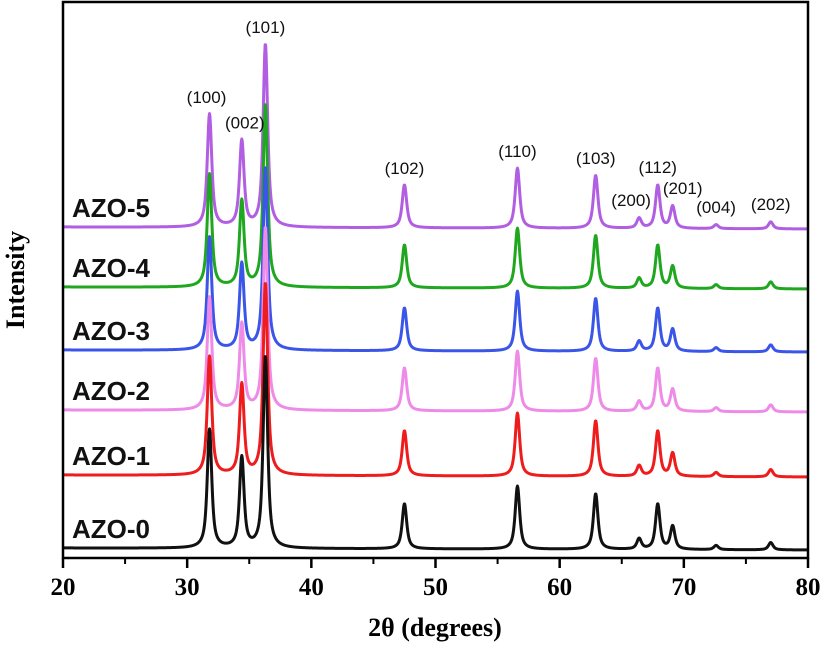 The width and height of the screenshot is (827, 648). Describe the element at coordinates (517, 151) in the screenshot. I see `peak-label: (110)` at that location.